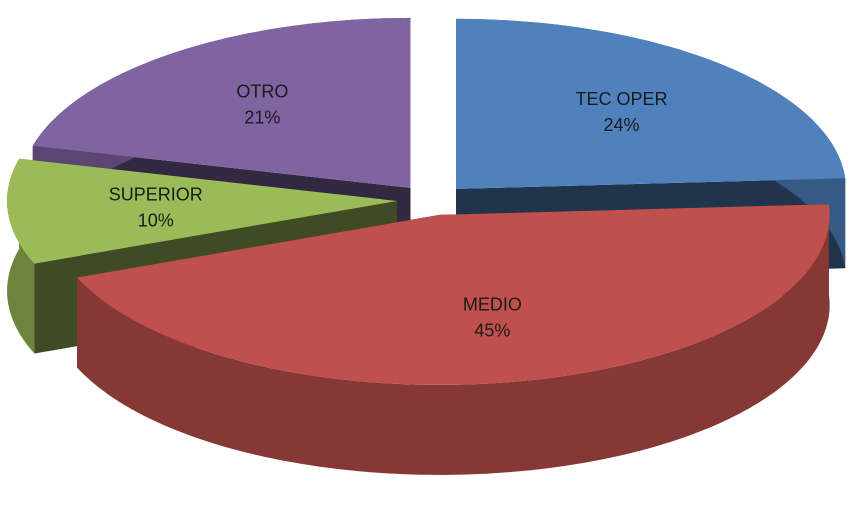  I want to click on slice-value-label: 45%, so click(492, 331).